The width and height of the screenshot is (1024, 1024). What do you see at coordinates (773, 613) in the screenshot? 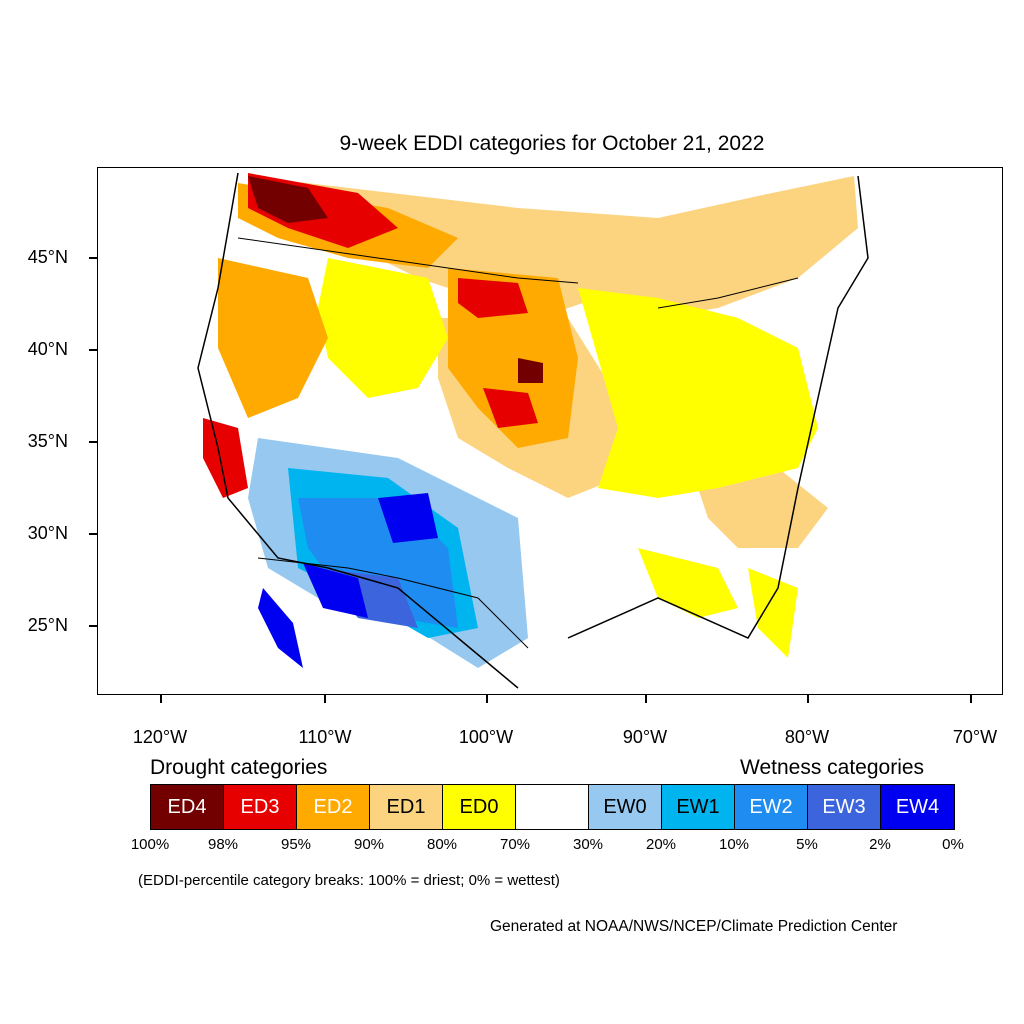
I see `region-ed0-florida` at bounding box center [773, 613].